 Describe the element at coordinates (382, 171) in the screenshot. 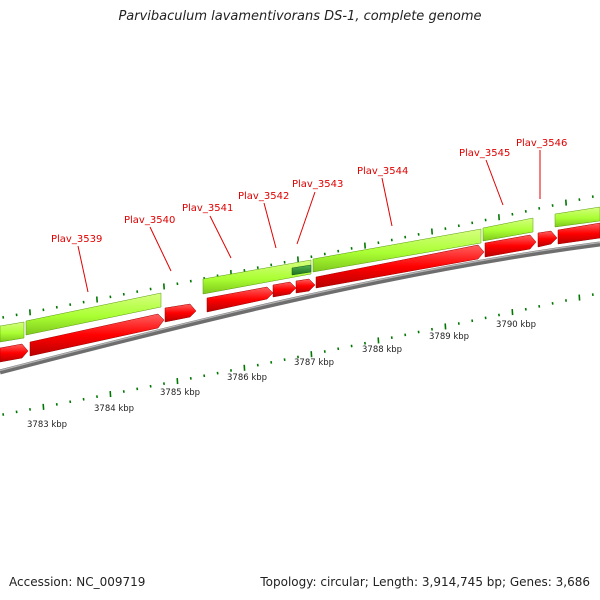

I see `gene-label-text: Plav_3544` at that location.